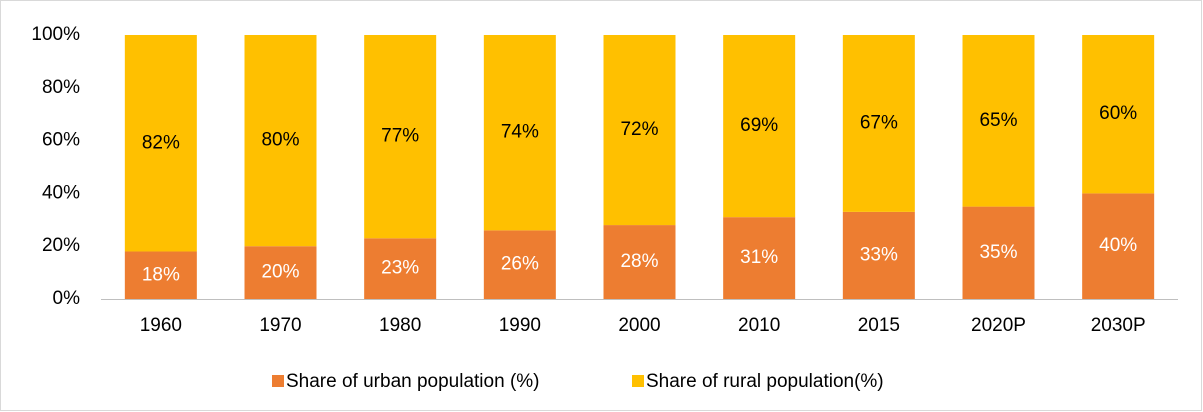 This screenshot has height=412, width=1203. What do you see at coordinates (161, 325) in the screenshot?
I see `x-tick-label: 1960` at bounding box center [161, 325].